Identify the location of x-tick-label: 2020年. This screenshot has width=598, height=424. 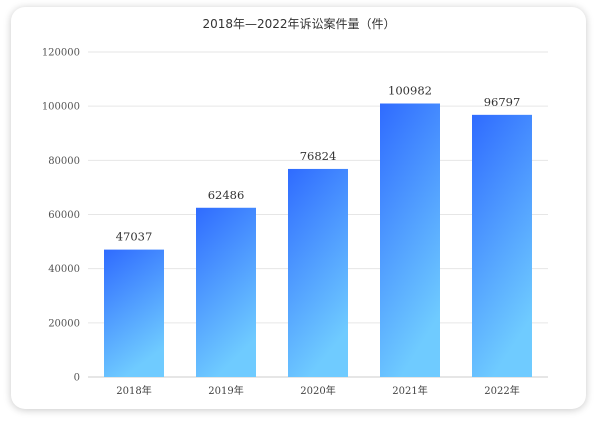
(317, 390).